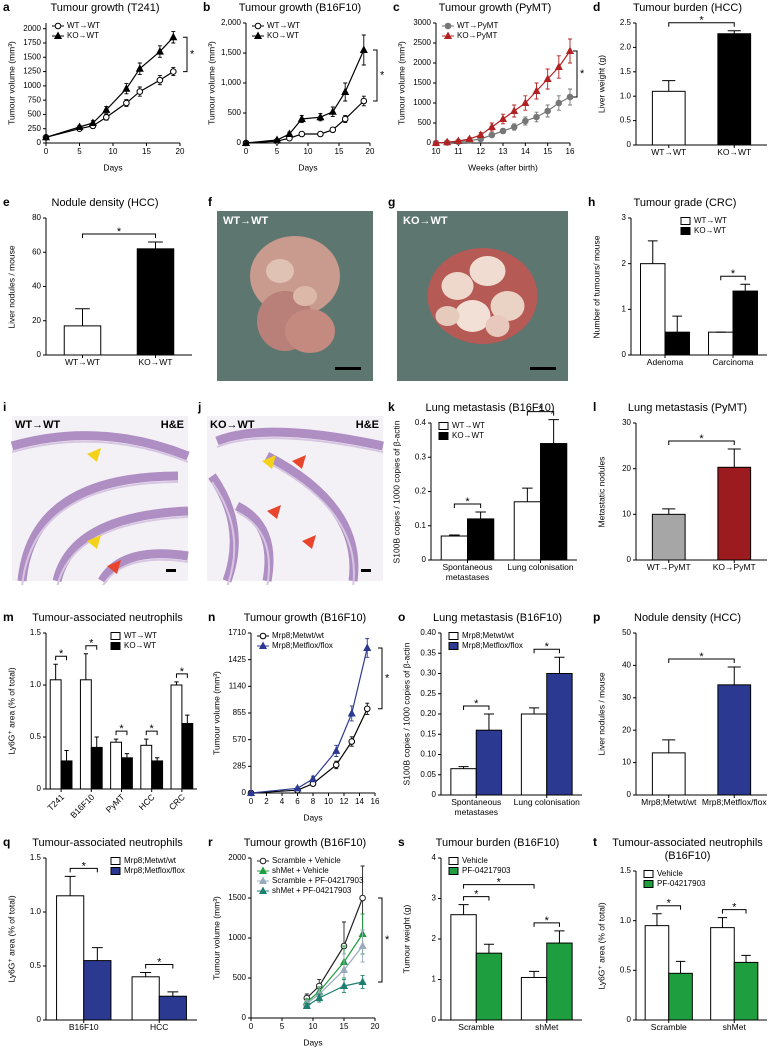  What do you see at coordinates (36, 911) in the screenshot?
I see `y-tick-label: 1.0` at bounding box center [36, 911].